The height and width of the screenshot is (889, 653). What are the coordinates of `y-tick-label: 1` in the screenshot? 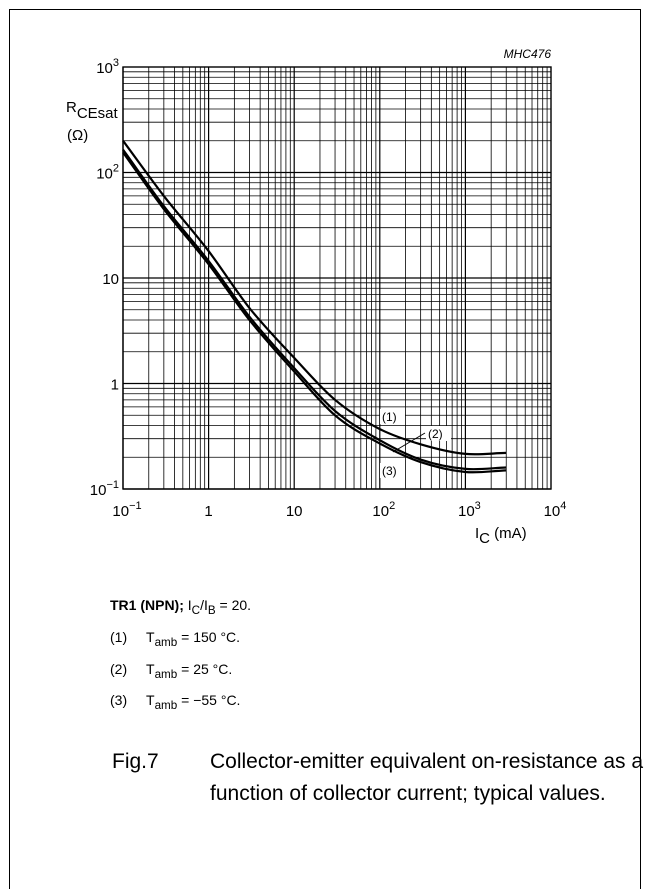 It's located at (115, 385).